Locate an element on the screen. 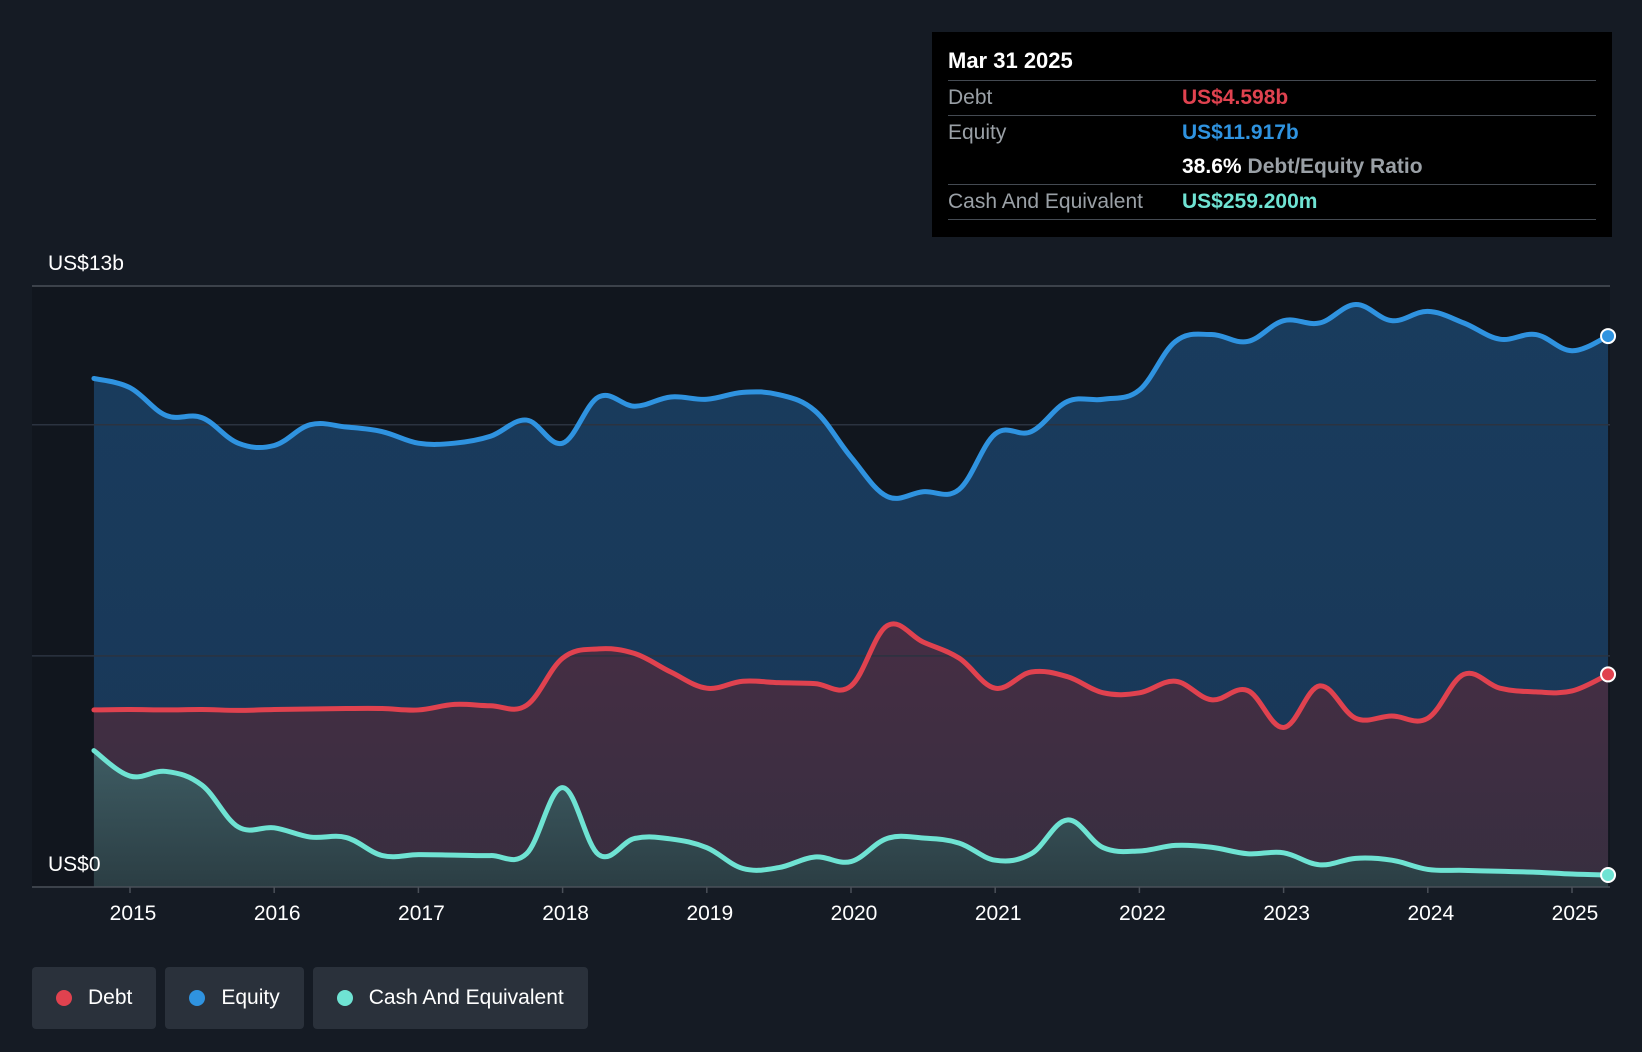  tooltip-cash-value: US$259.200m is located at coordinates (1250, 201).